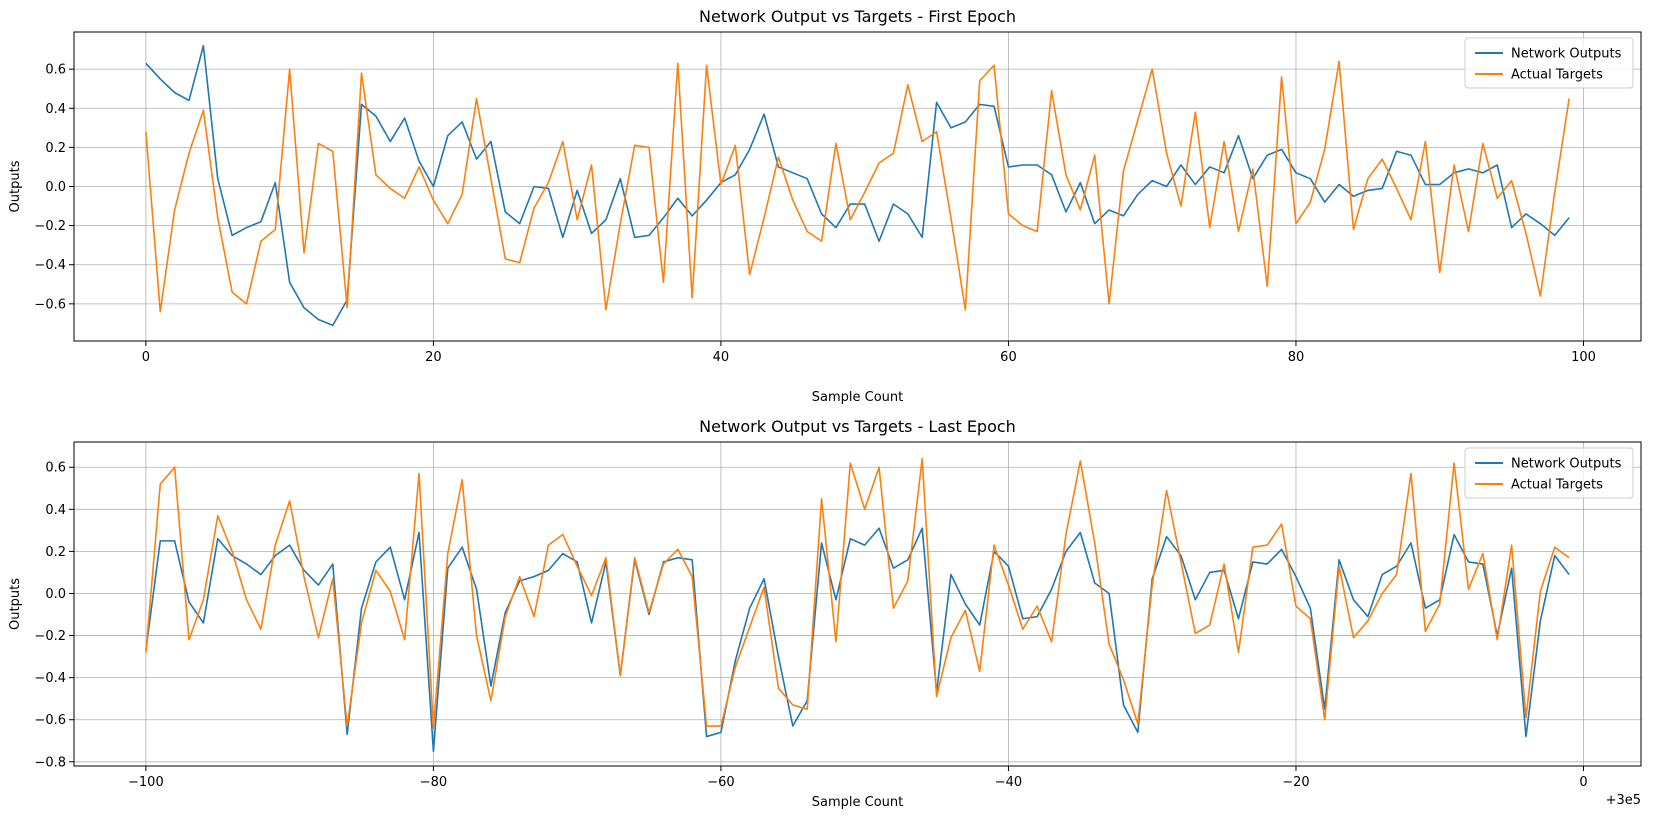 This screenshot has width=1656, height=825. I want to click on x-offset-label: +3e5, so click(1623, 800).